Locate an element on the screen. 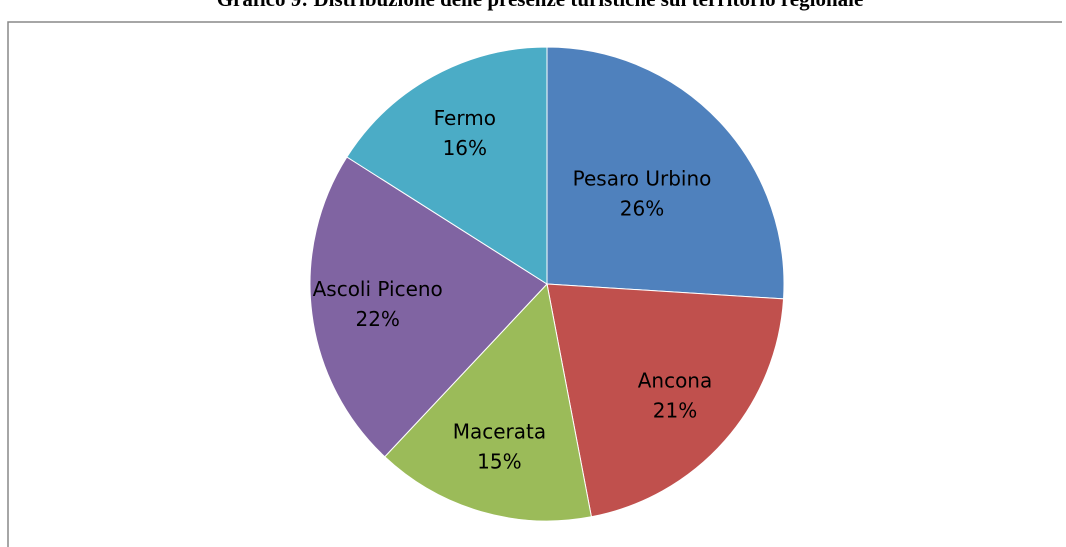 The image size is (1066, 547). slice-value-label: 26% is located at coordinates (642, 208).